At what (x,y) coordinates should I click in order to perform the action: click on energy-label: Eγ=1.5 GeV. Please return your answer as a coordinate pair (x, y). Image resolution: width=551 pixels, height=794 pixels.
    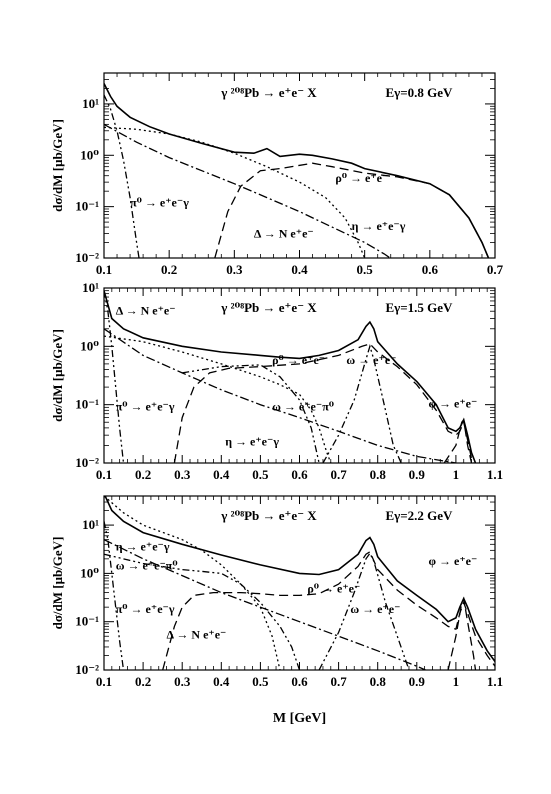
    Looking at the image, I should click on (420, 307).